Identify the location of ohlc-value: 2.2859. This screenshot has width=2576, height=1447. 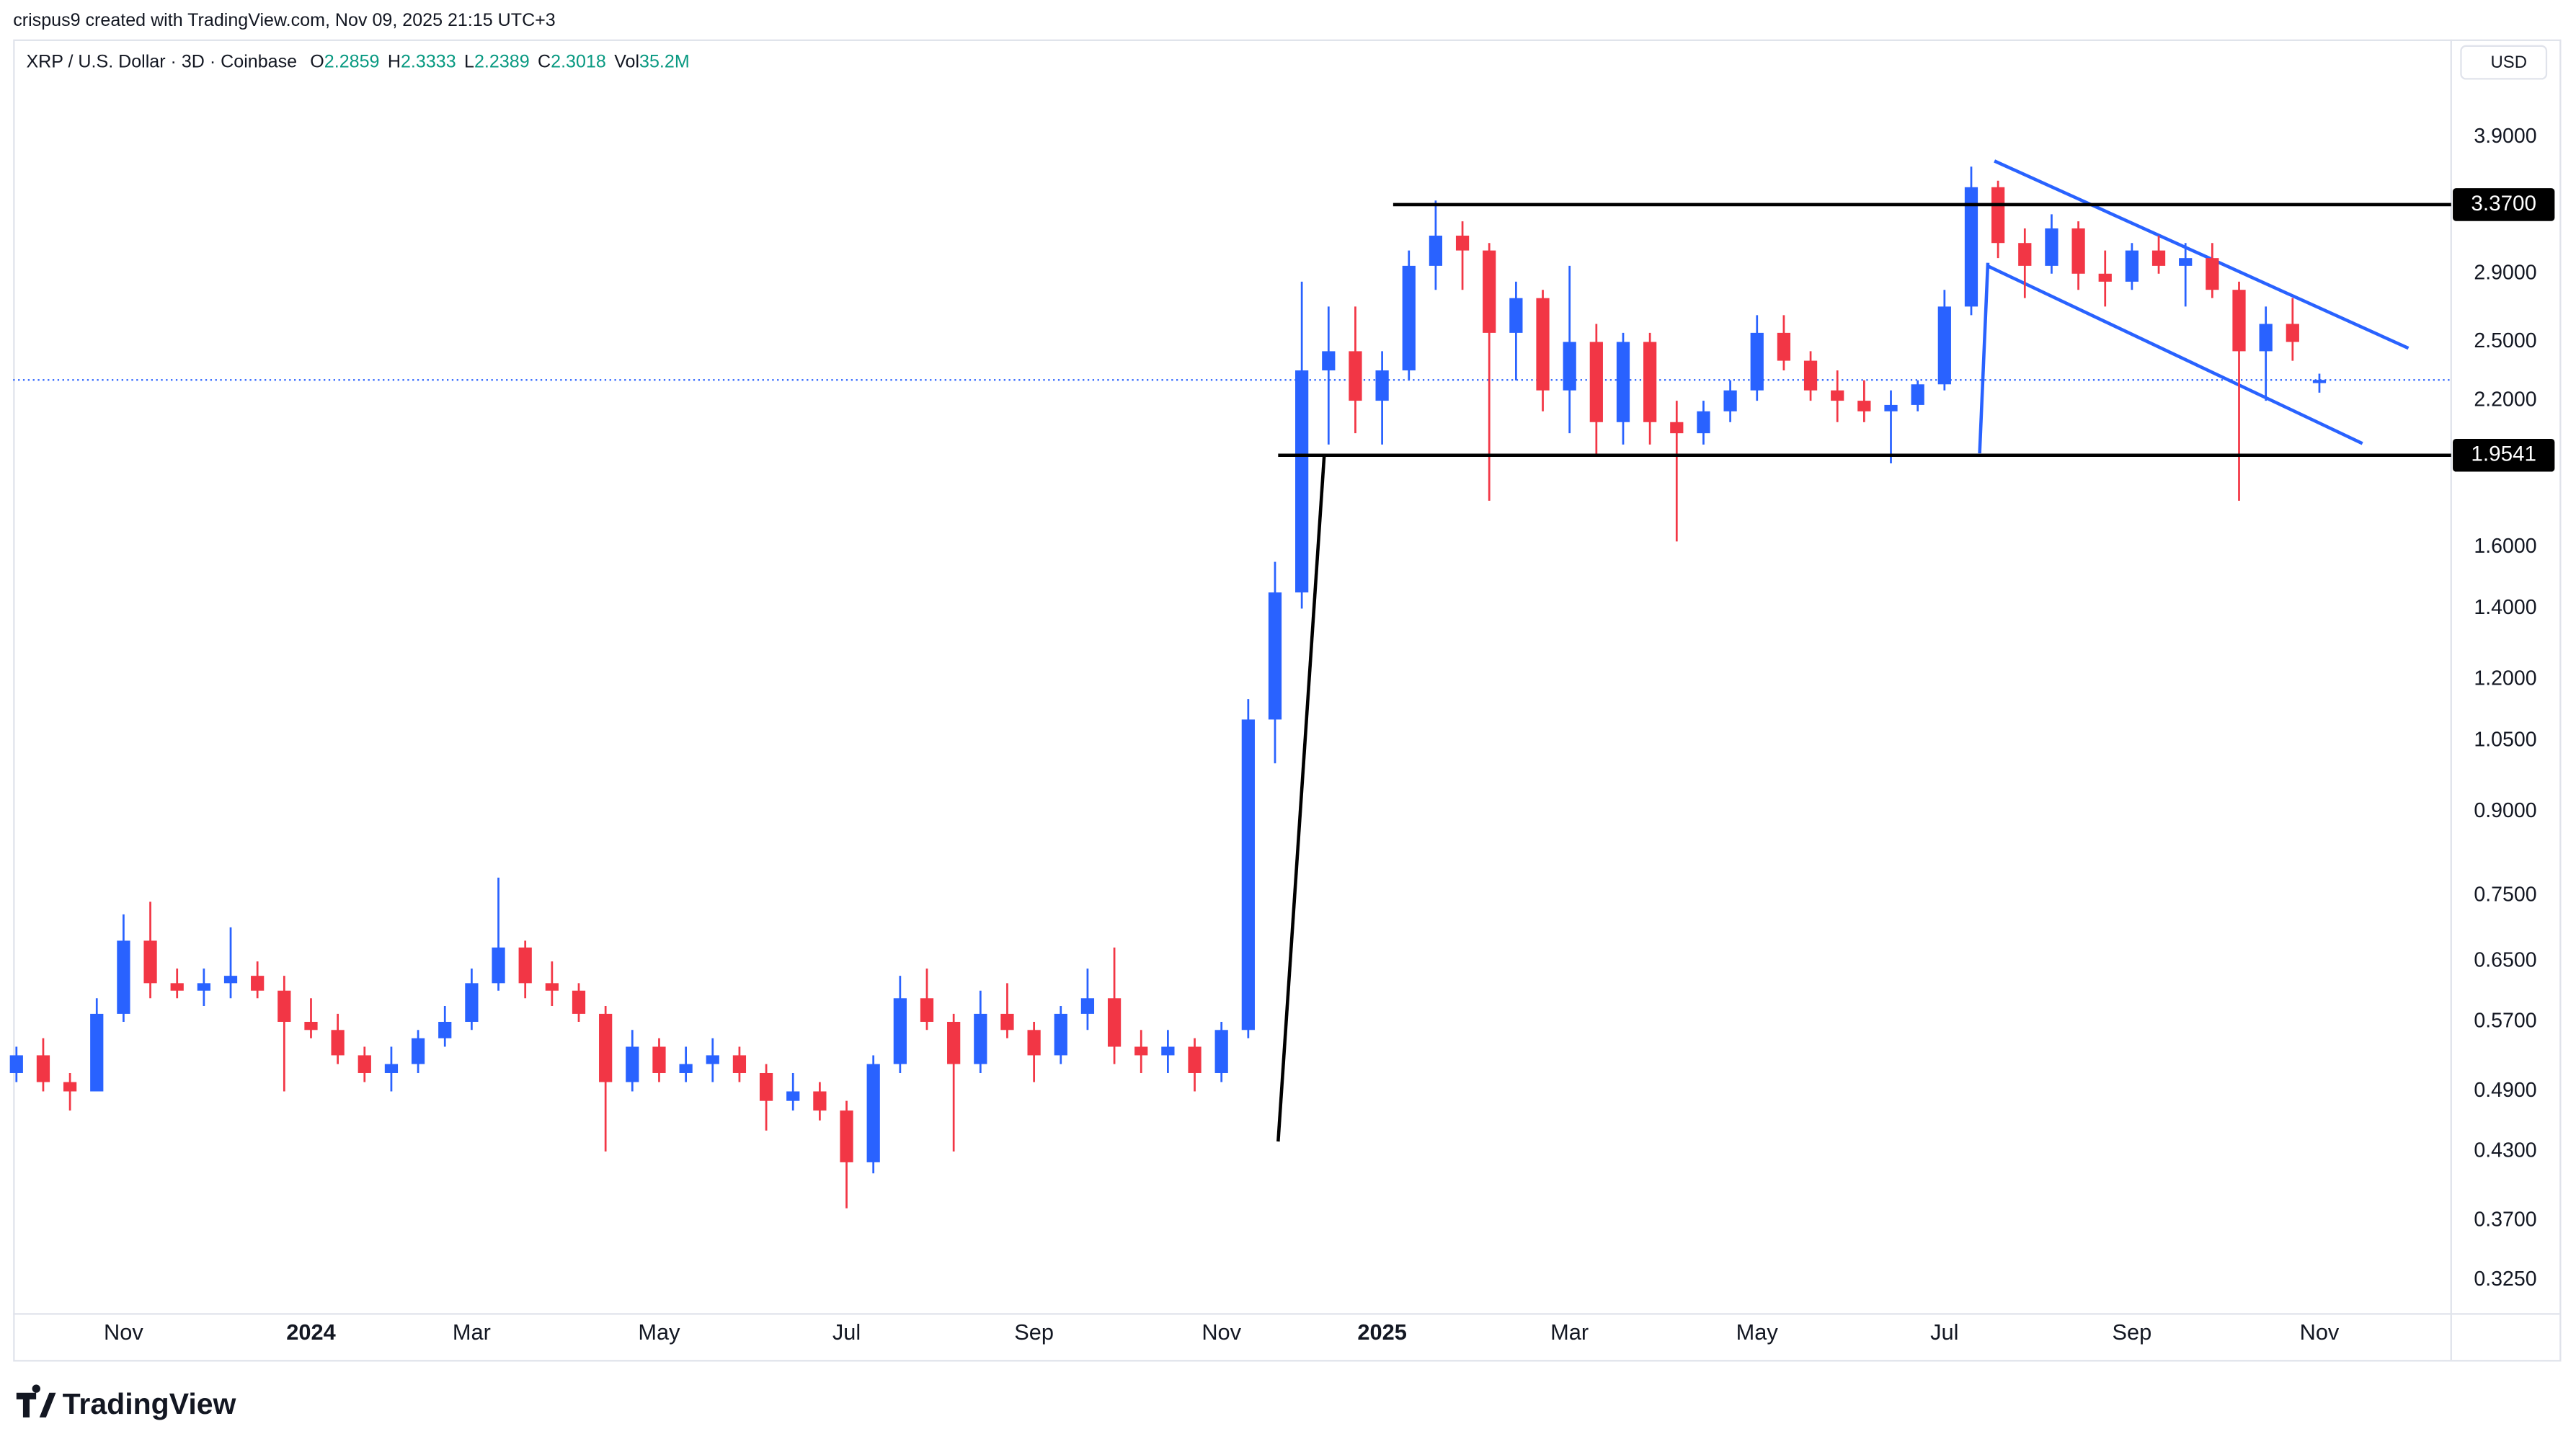
(352, 61).